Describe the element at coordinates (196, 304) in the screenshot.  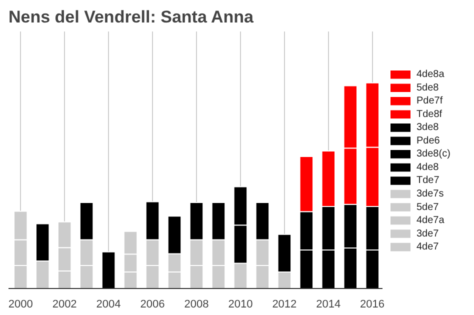
I see `x-tick-label: 2008` at that location.